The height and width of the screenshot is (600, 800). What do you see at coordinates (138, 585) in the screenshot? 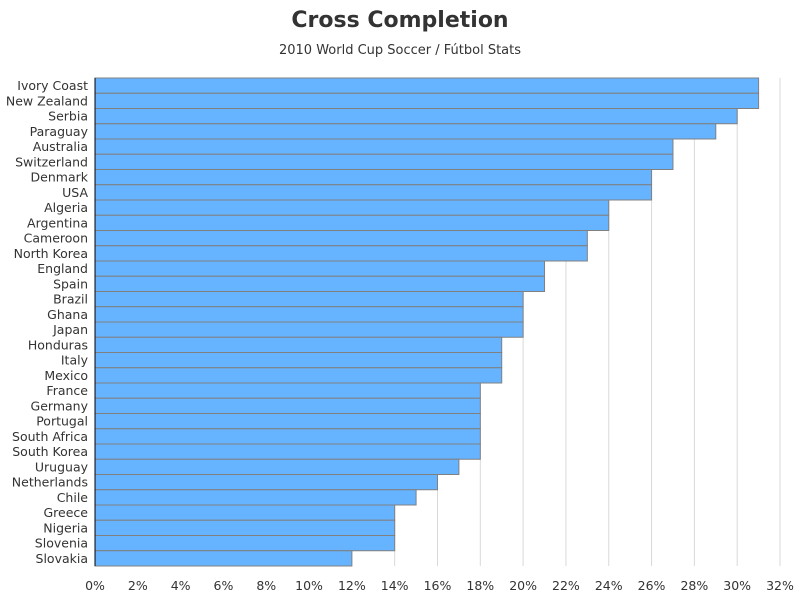
I see `x-tick-label: 2%` at bounding box center [138, 585].